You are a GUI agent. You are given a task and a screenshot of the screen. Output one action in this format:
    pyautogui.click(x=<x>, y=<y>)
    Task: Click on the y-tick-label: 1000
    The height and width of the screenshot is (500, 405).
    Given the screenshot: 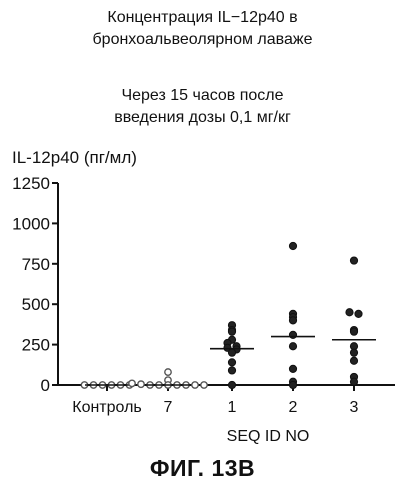 What is the action you would take?
    pyautogui.click(x=31, y=223)
    